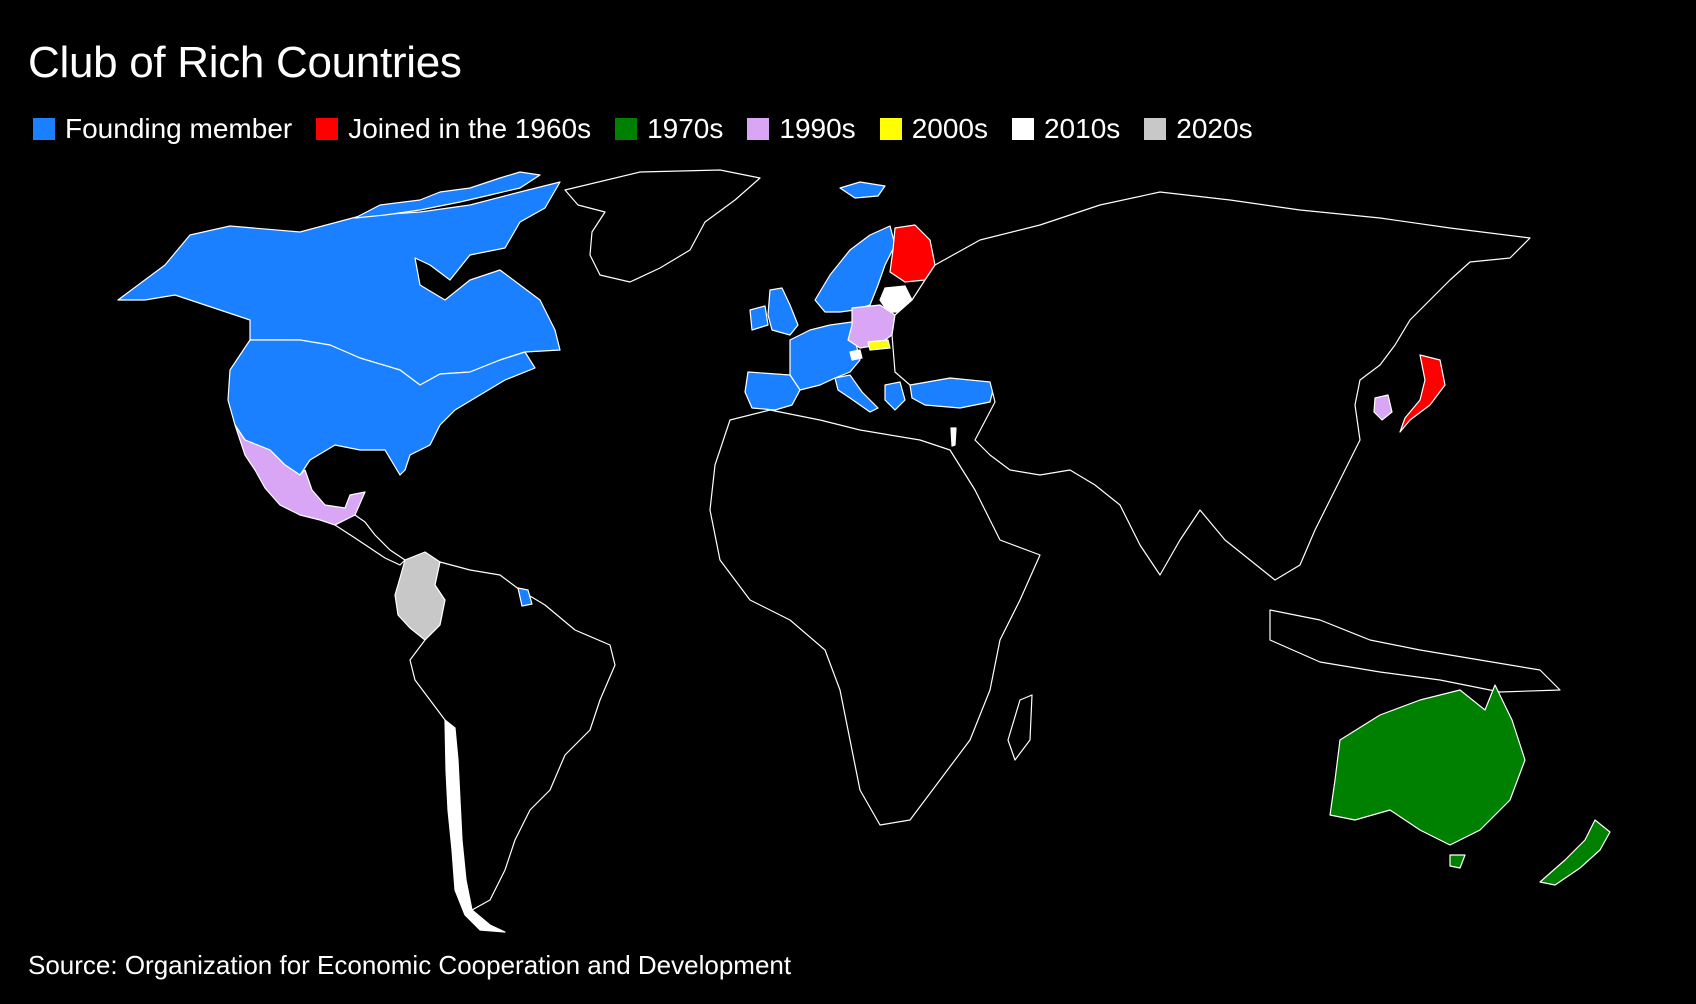  Describe the element at coordinates (1211, 386) in the screenshot. I see `region-eurasia` at that location.